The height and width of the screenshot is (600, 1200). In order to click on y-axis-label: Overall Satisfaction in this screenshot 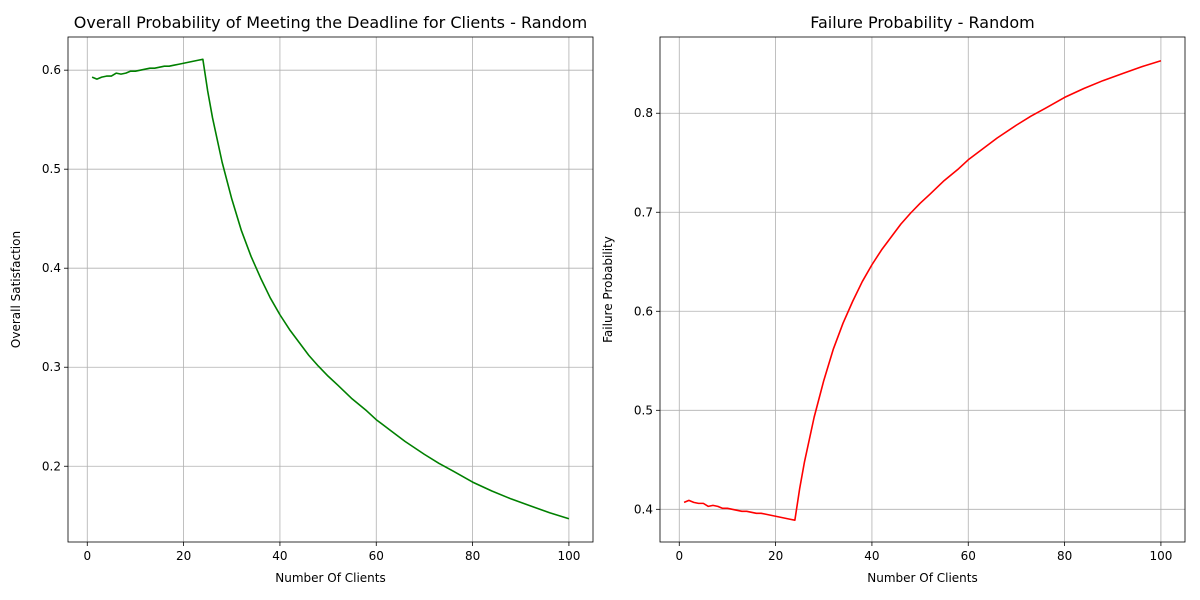, I will do `click(16, 289)`.